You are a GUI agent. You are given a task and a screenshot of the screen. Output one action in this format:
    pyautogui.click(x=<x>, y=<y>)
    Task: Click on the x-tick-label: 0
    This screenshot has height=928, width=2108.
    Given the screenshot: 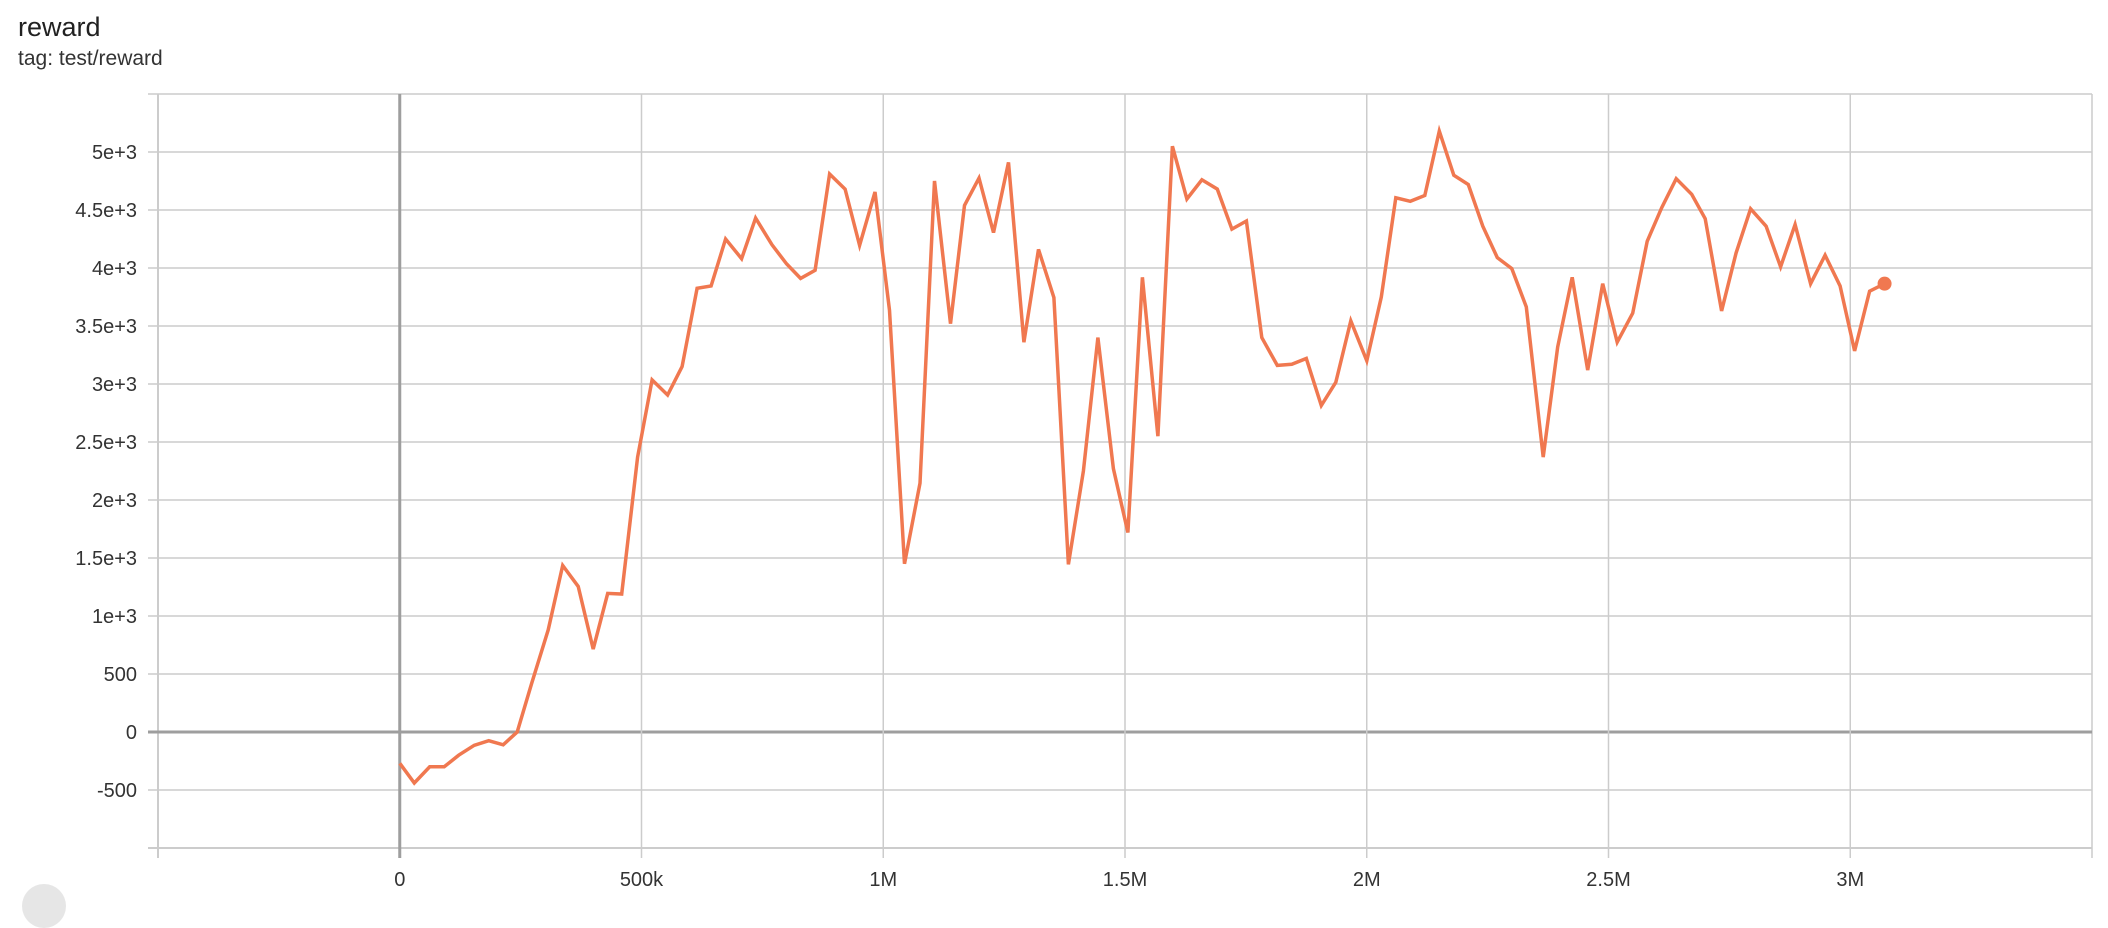 What is the action you would take?
    pyautogui.click(x=399, y=880)
    